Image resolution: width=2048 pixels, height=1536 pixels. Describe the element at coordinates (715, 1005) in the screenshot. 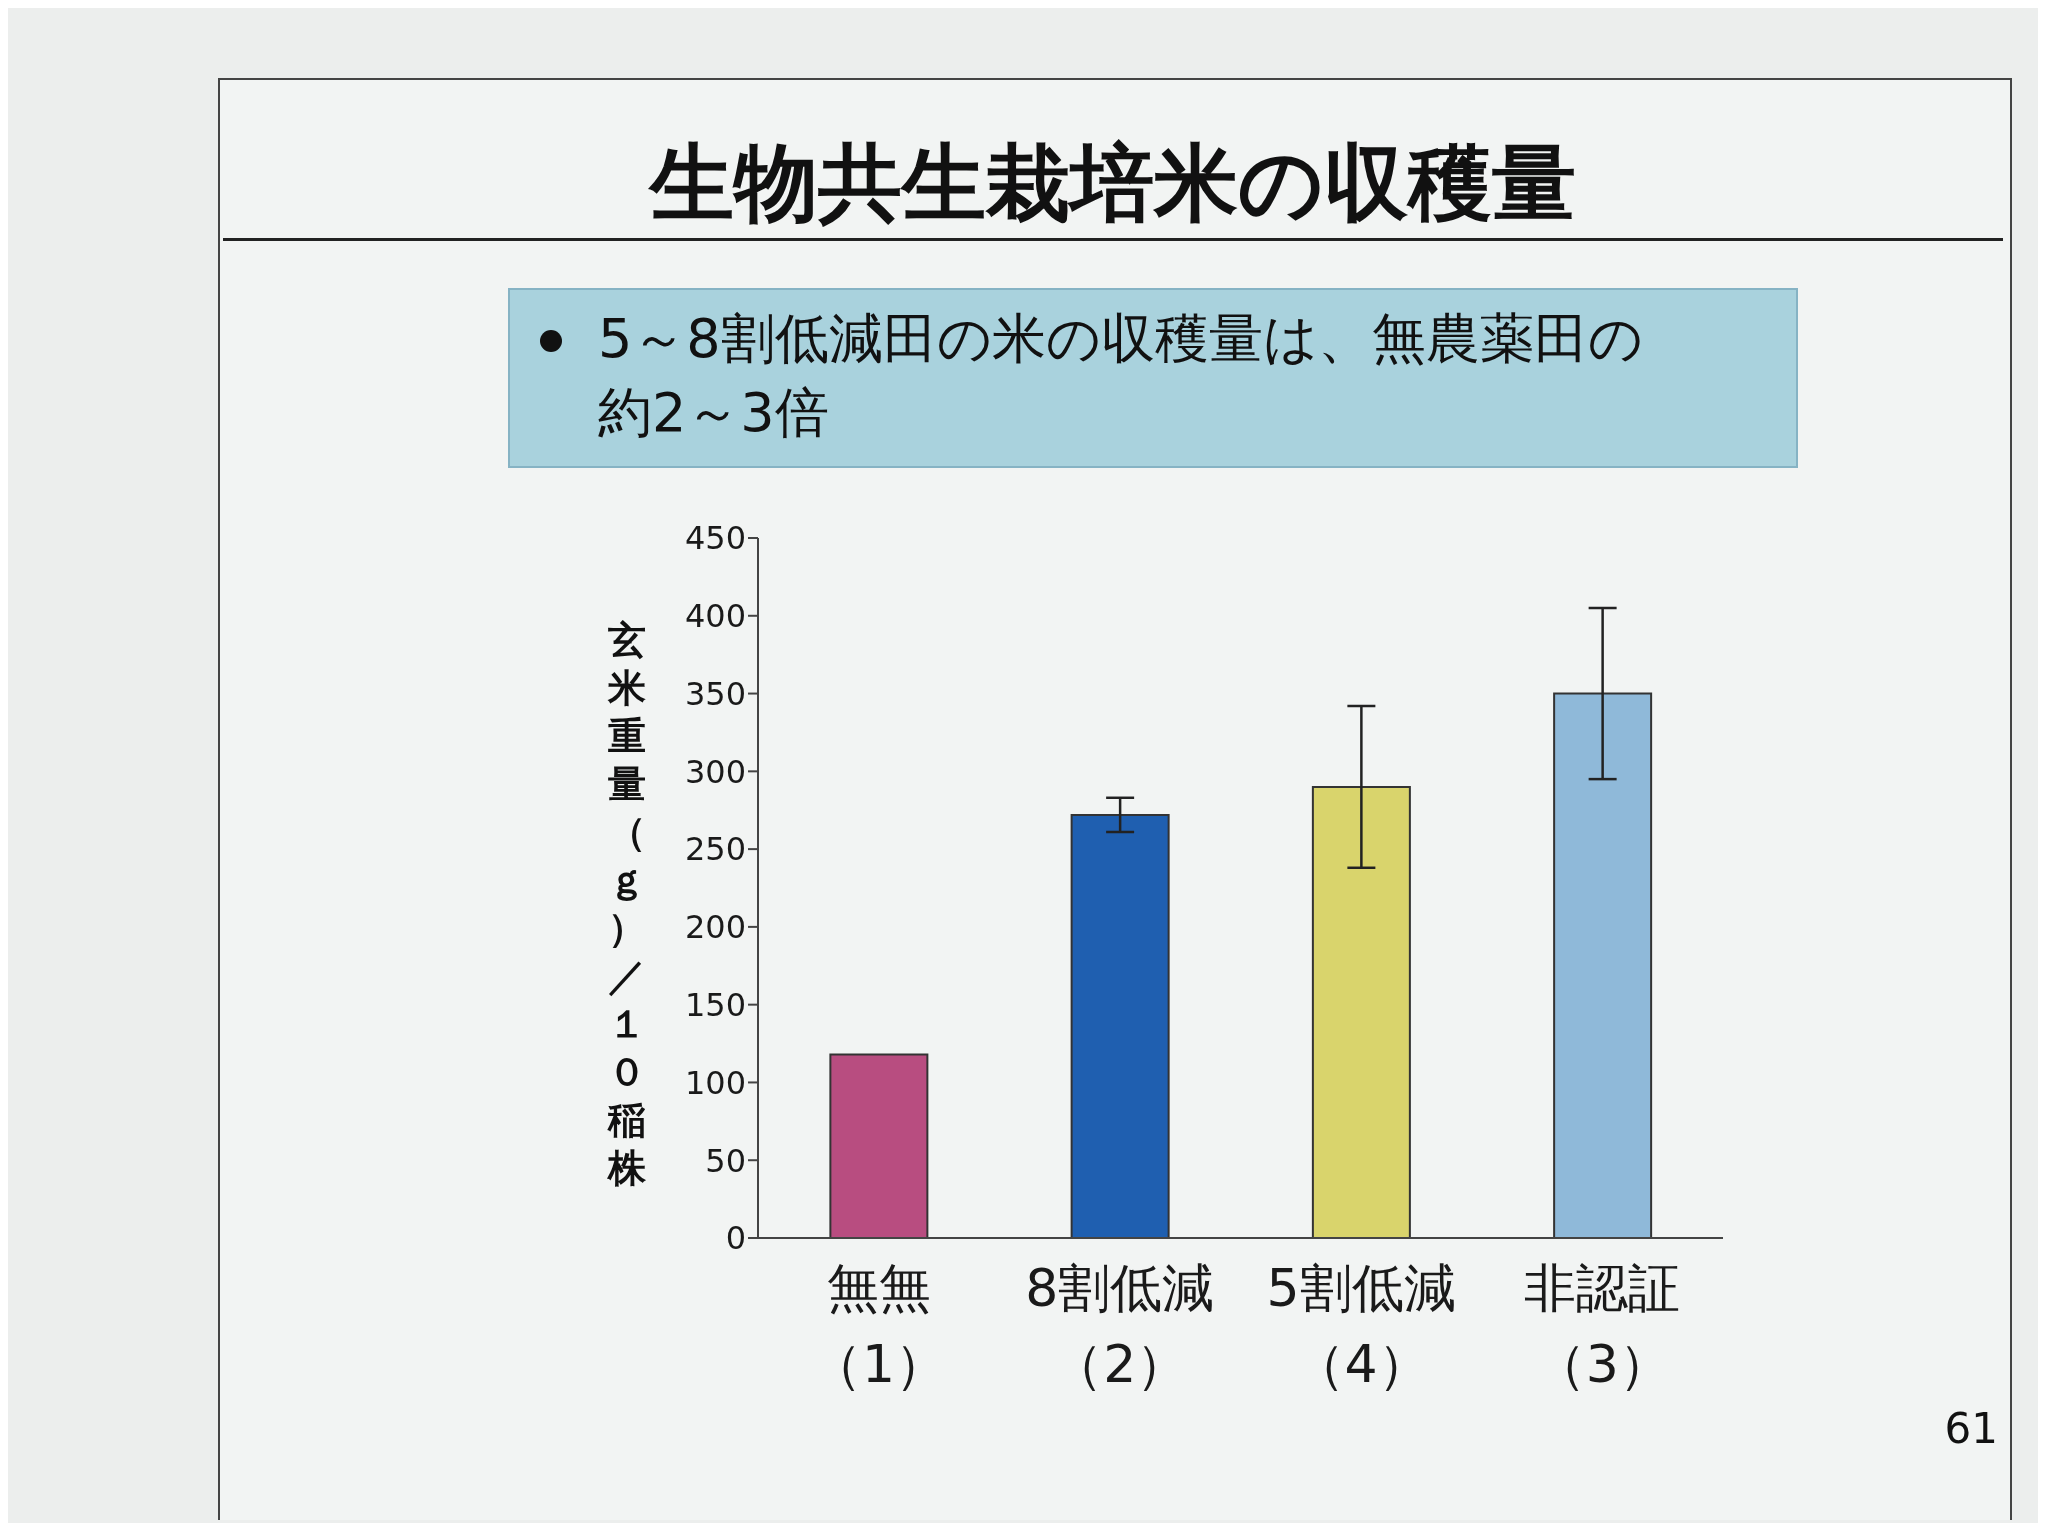

I see `y-tick-label: 150` at that location.